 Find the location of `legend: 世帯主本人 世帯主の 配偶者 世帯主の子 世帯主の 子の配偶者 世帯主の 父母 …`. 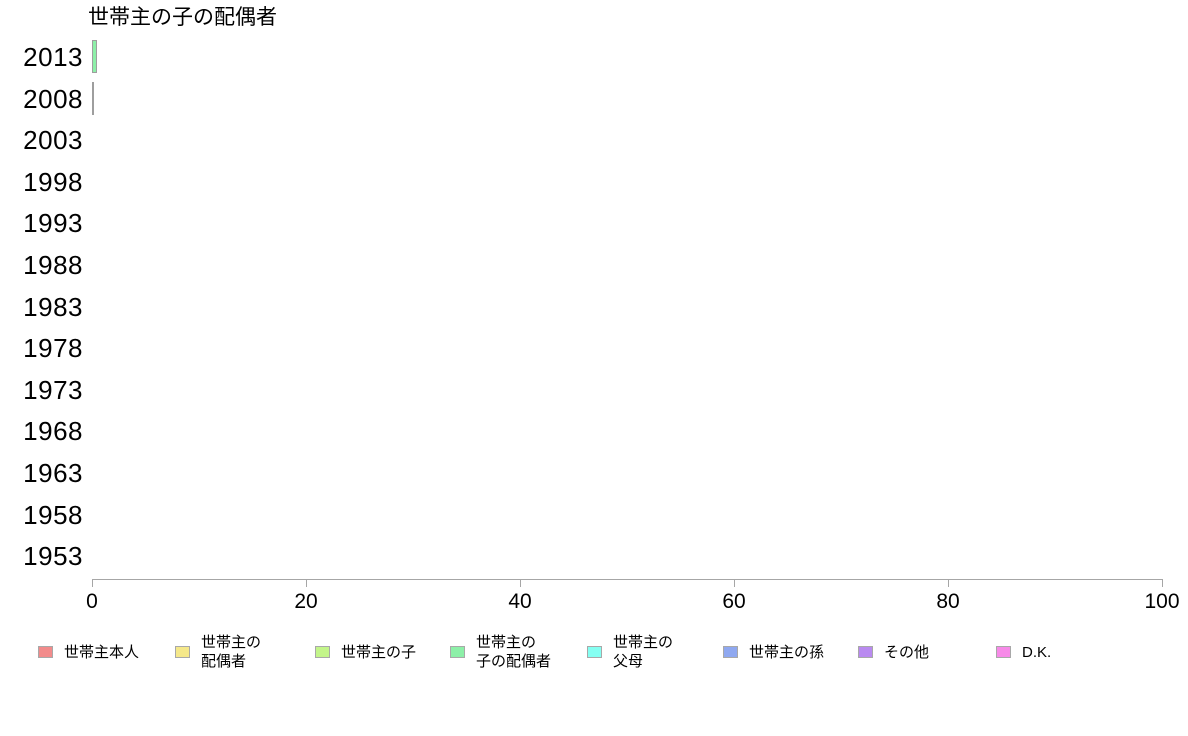

legend: 世帯主本人 世帯主の 配偶者 世帯主の子 世帯主の 子の配偶者 世帯主の 父母 … is located at coordinates (594, 652).